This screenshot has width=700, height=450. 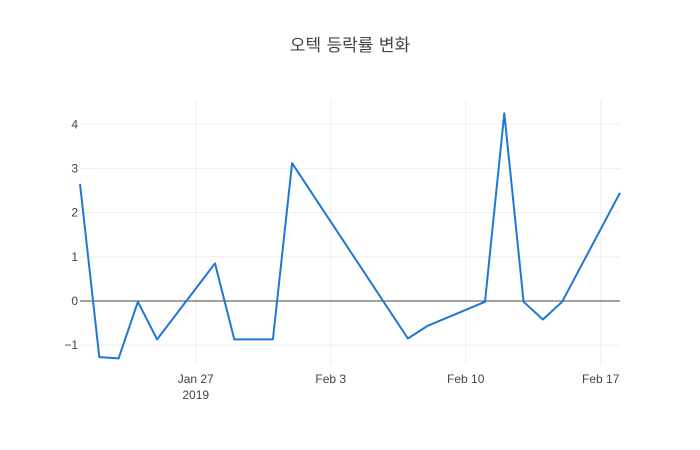 What do you see at coordinates (74, 124) in the screenshot?
I see `y-tick-label: 4` at bounding box center [74, 124].